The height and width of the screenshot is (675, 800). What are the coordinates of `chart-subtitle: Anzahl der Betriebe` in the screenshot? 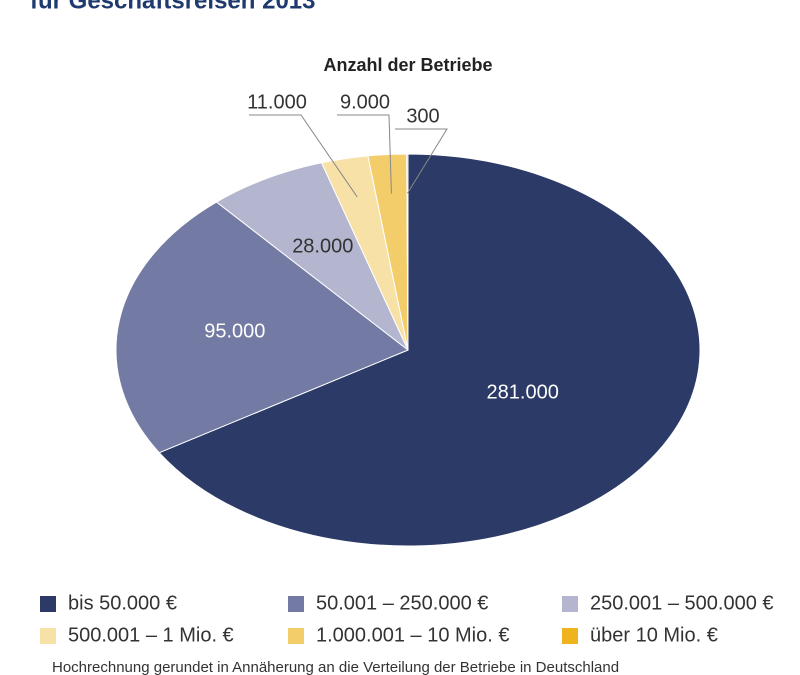 It's located at (407, 65).